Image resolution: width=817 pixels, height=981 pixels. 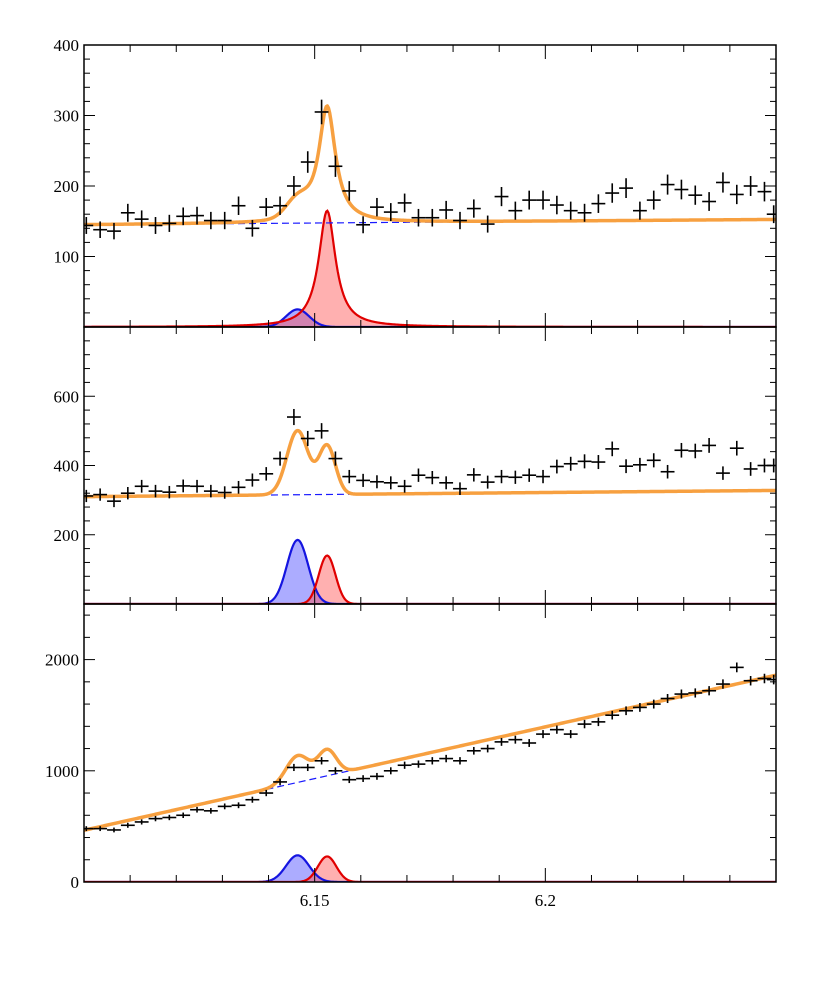 What do you see at coordinates (67, 45) in the screenshot?
I see `y-tick-label: 400` at bounding box center [67, 45].